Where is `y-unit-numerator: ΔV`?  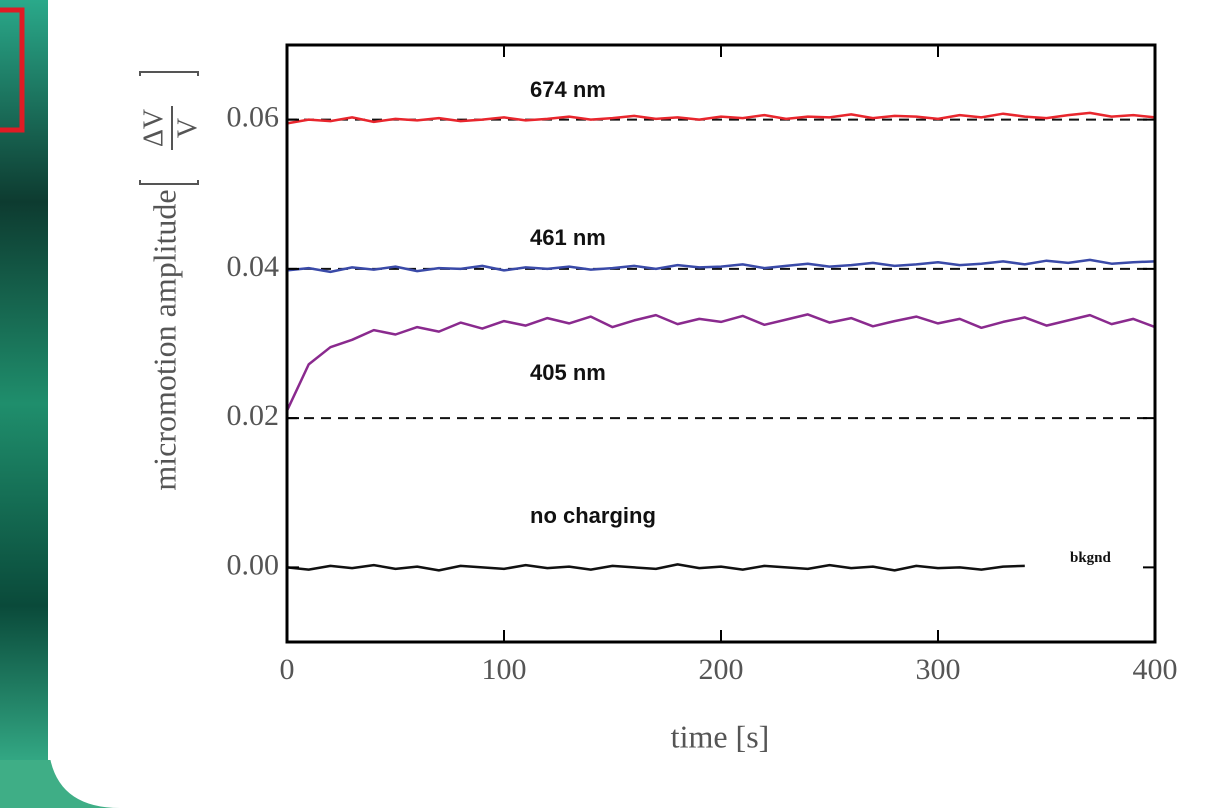
y-unit-numerator: ΔV is located at coordinates (153, 128).